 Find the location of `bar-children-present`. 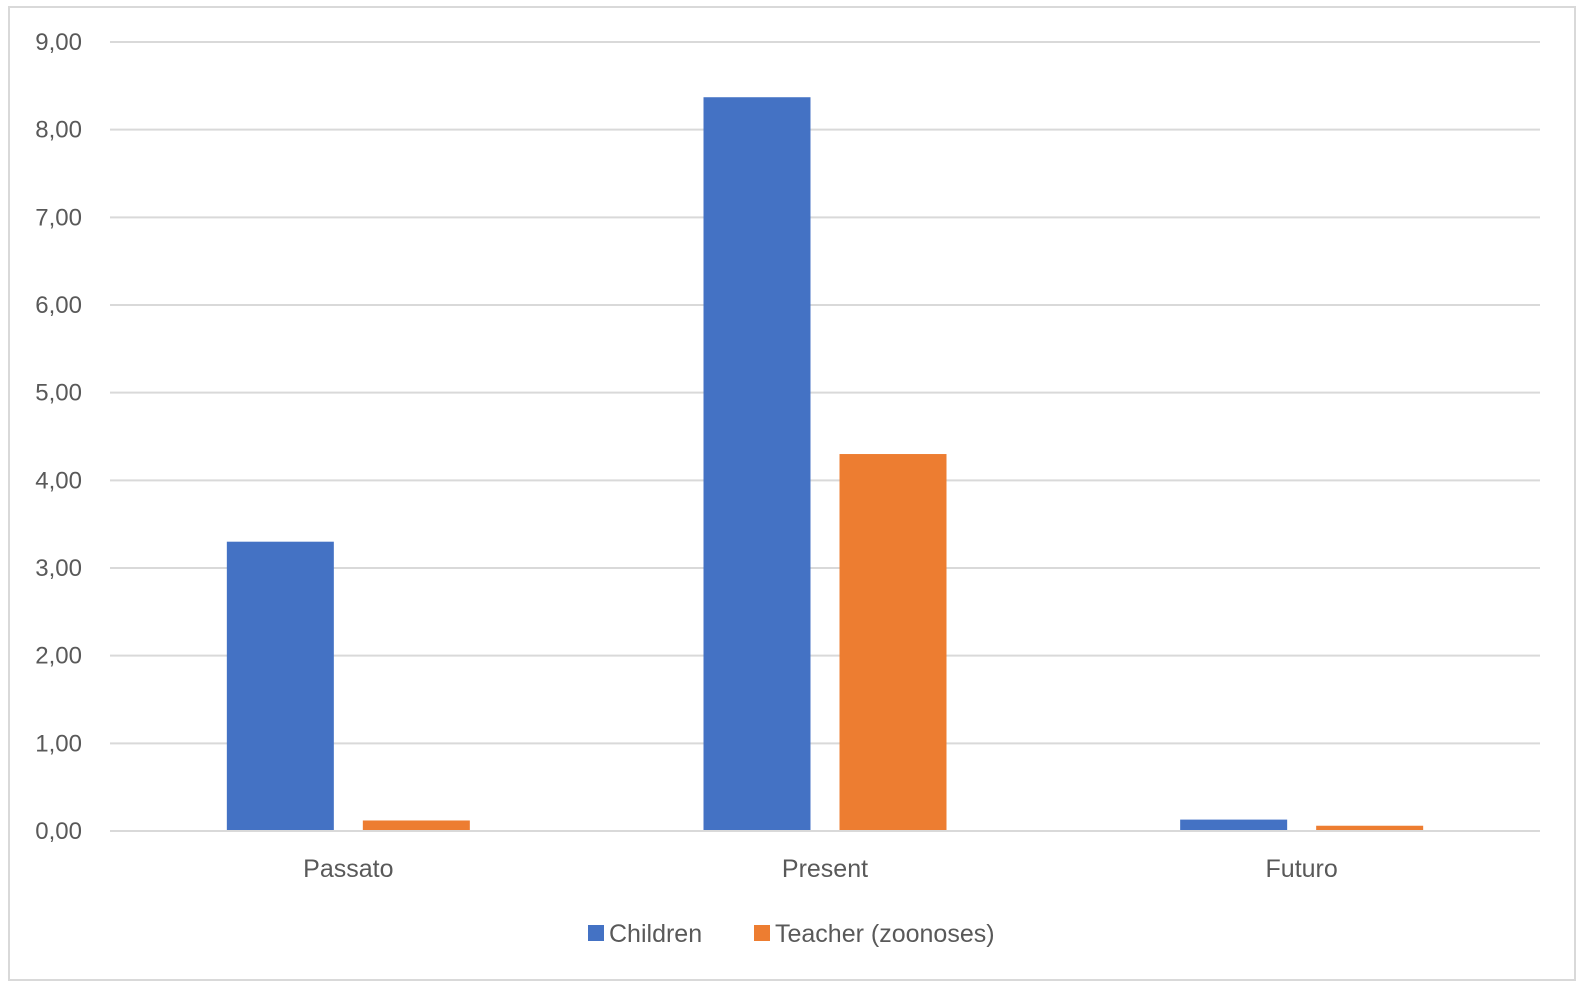

bar-children-present is located at coordinates (757, 464).